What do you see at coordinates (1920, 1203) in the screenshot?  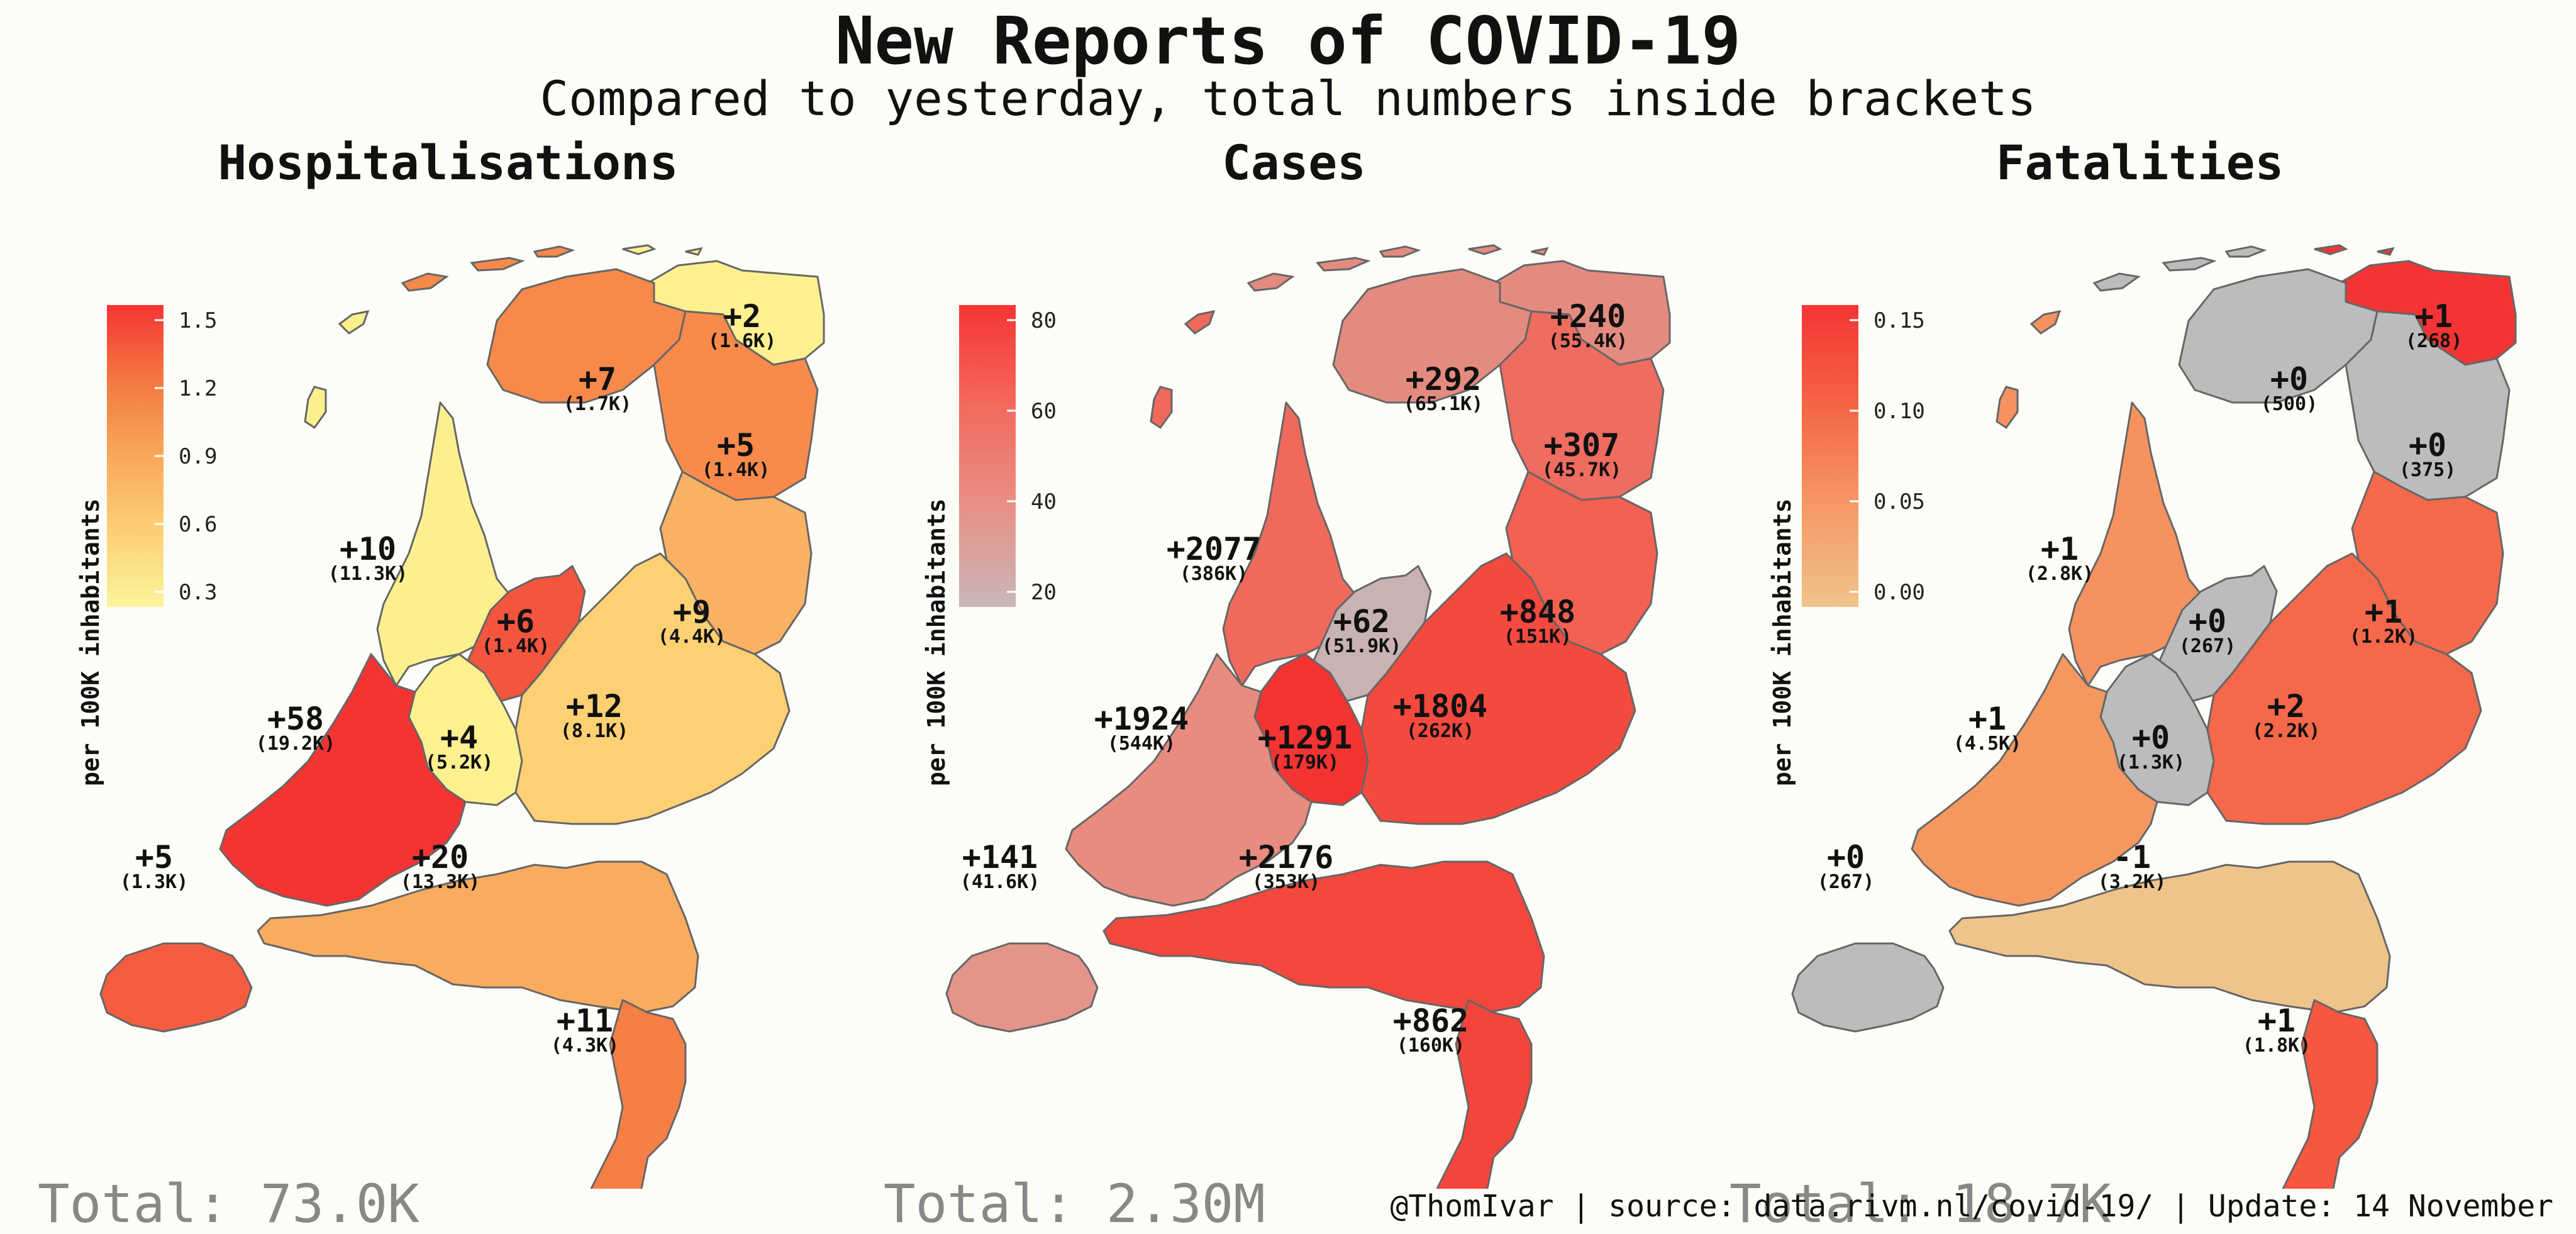 I see `national-total: Total: 18.7K` at bounding box center [1920, 1203].